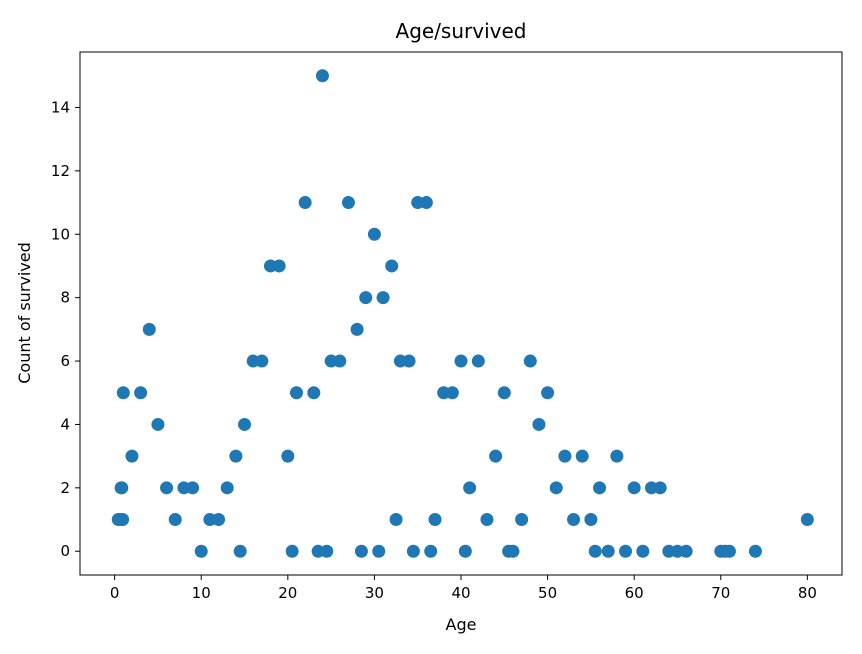 This screenshot has width=862, height=654. Describe the element at coordinates (60, 171) in the screenshot. I see `y-tick-label: 12` at that location.